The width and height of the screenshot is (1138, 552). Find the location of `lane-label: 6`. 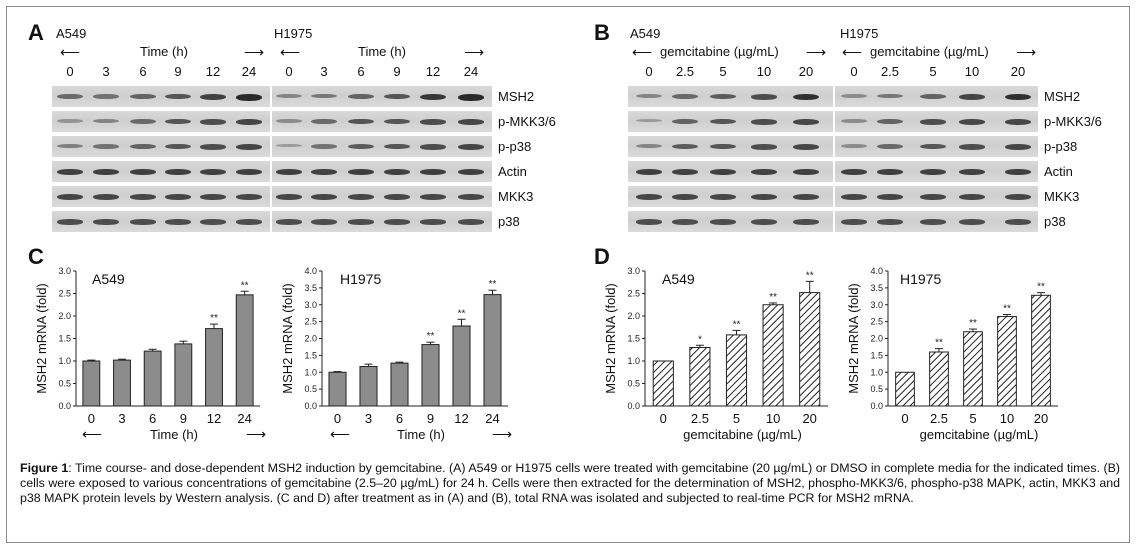

lane-label: 6 is located at coordinates (143, 71).